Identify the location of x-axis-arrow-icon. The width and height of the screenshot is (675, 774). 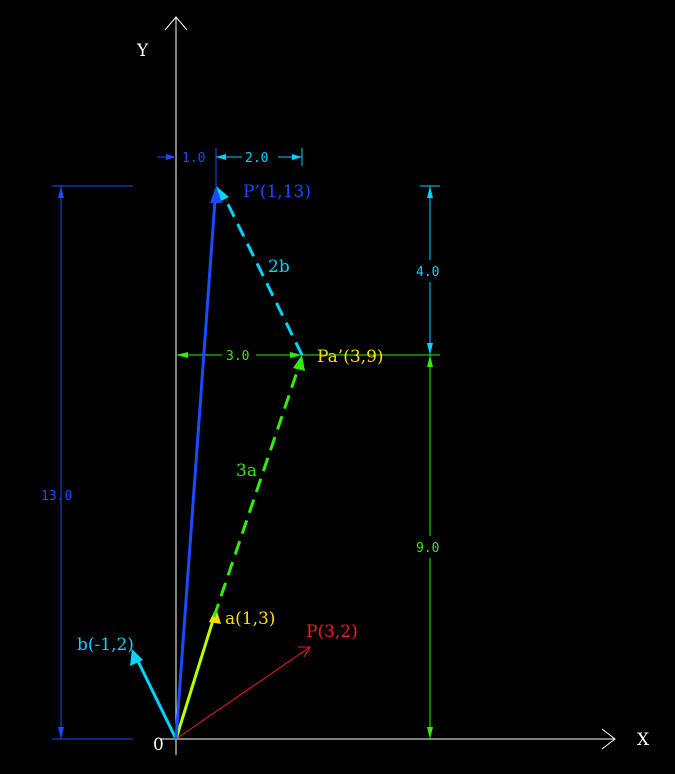
(608, 739).